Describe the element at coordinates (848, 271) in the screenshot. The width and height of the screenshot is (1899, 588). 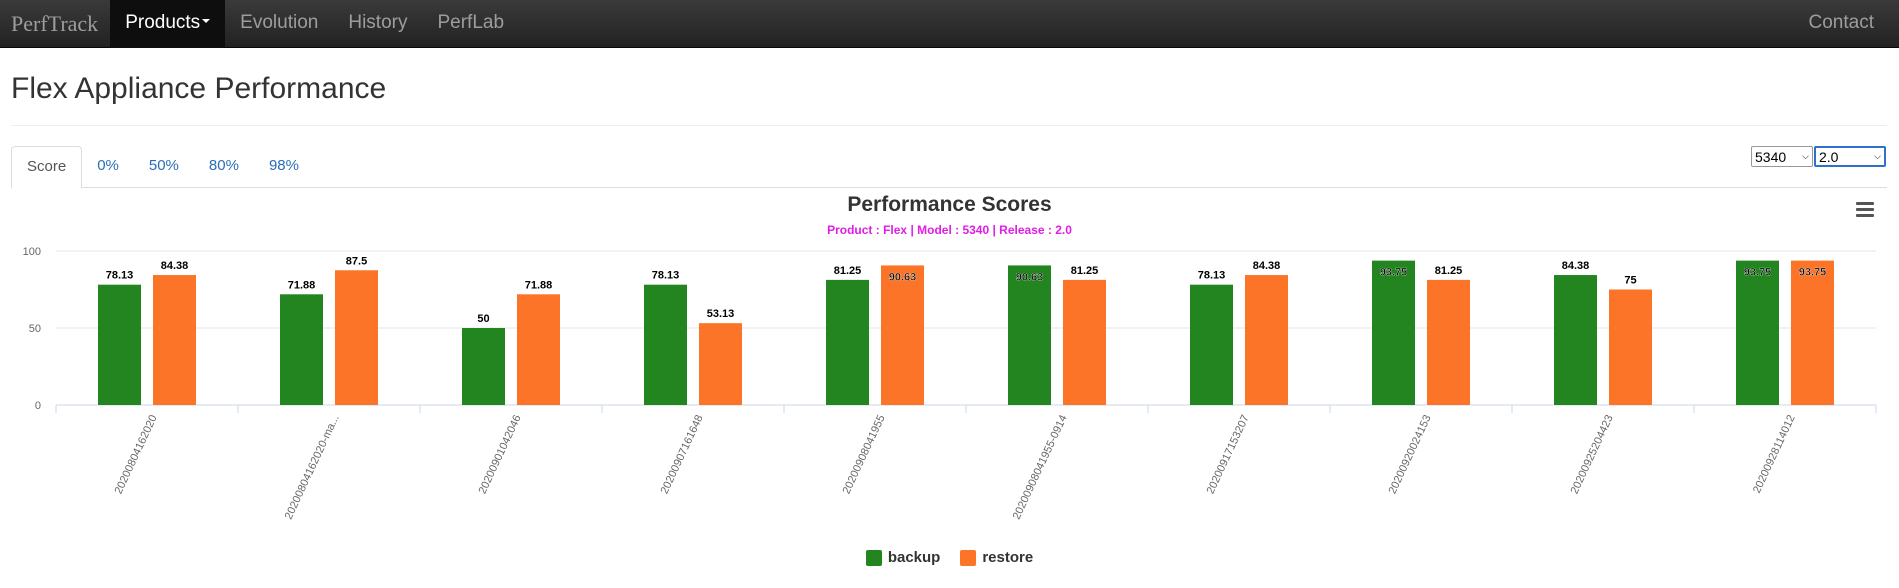
I see `data-label-backup: 81.25` at that location.